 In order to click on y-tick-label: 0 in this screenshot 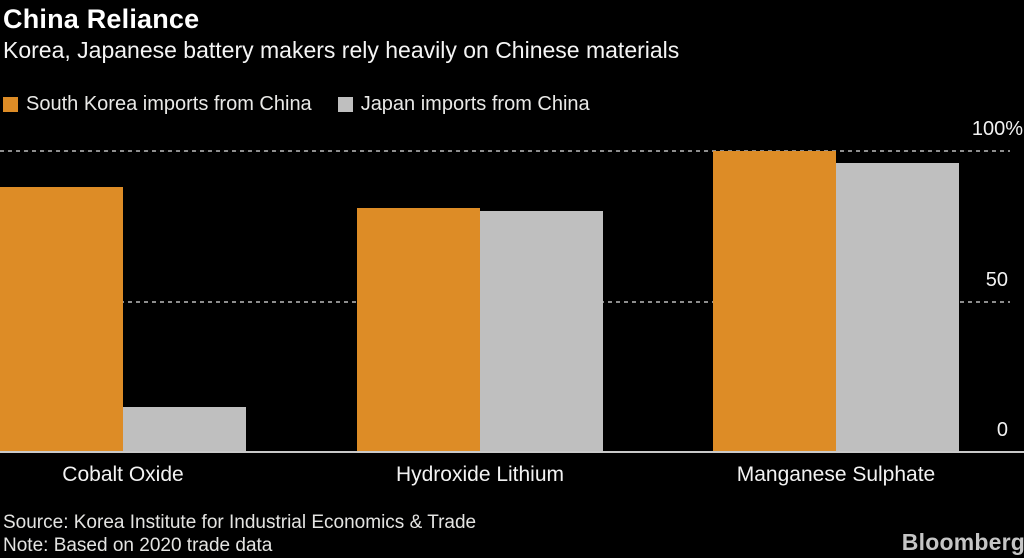, I will do `click(1002, 430)`.